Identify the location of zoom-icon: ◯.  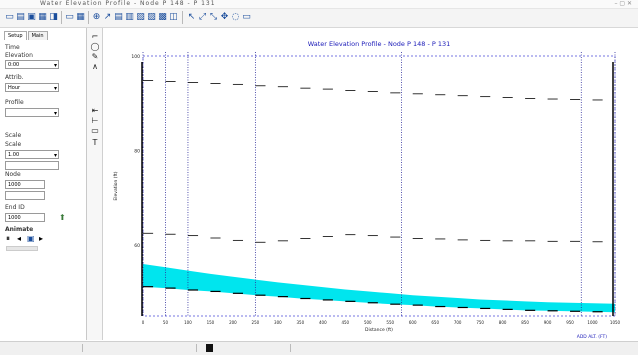
(95, 46).